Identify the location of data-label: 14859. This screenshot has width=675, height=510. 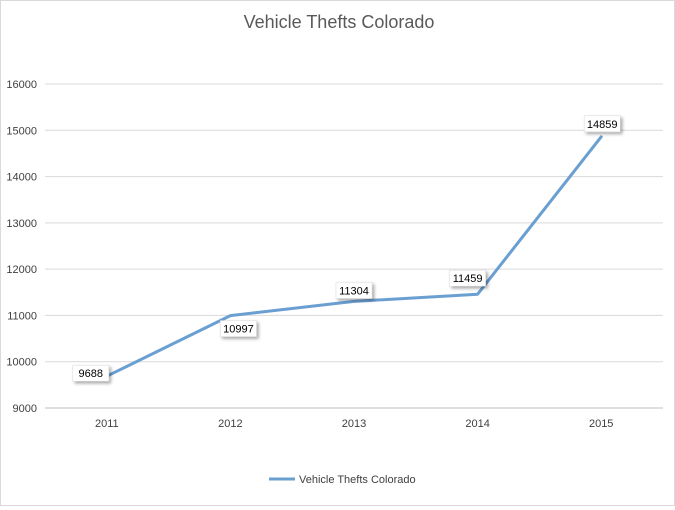
(602, 124).